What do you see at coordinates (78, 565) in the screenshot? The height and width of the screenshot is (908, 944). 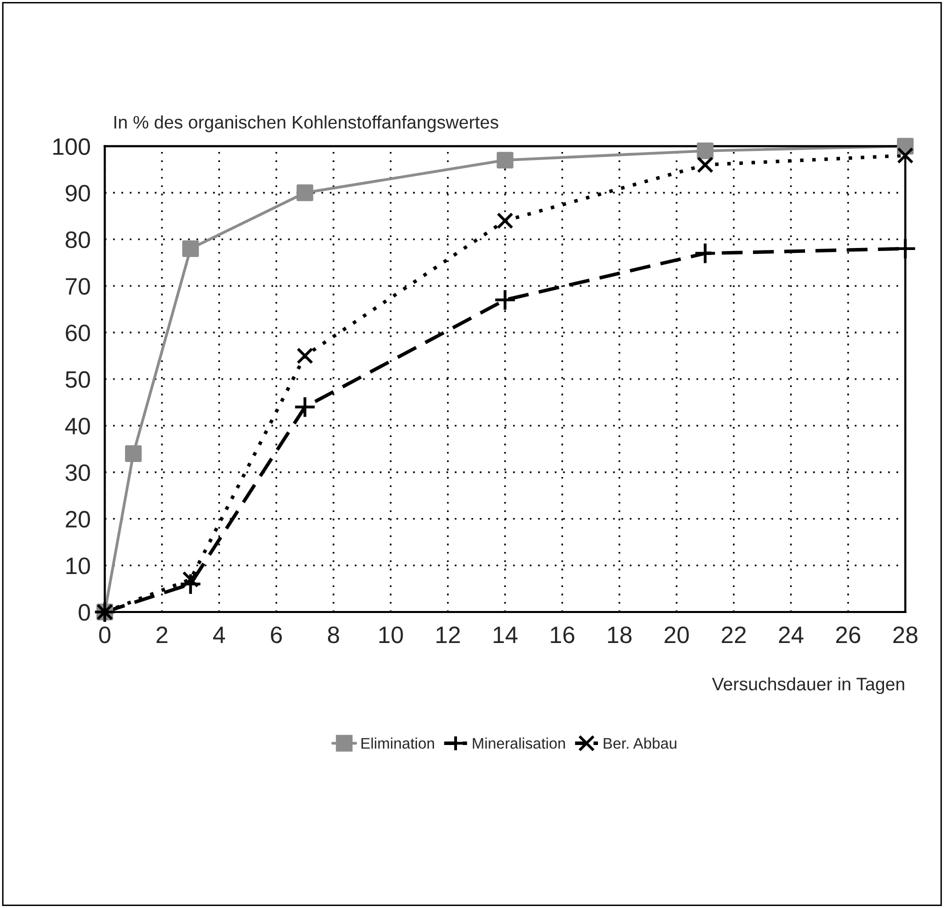 I see `y-tick-label: 10` at bounding box center [78, 565].